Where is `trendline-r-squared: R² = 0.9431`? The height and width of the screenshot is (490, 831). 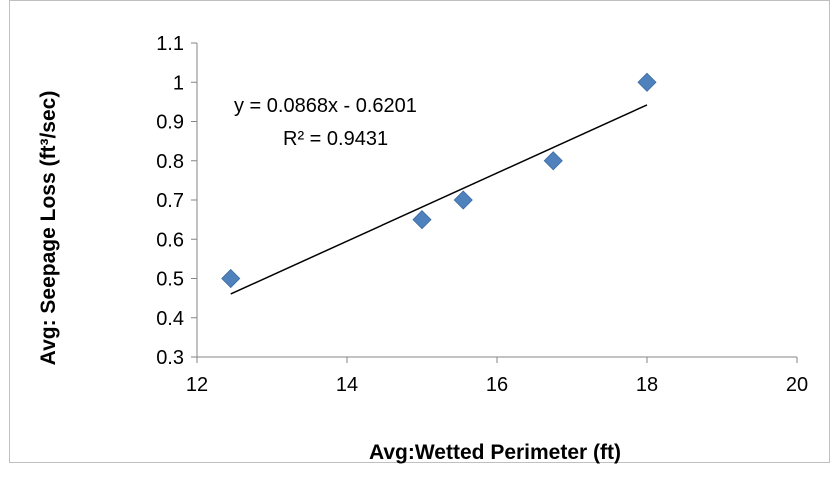
trendline-r-squared: R² = 0.9431 is located at coordinates (335, 139).